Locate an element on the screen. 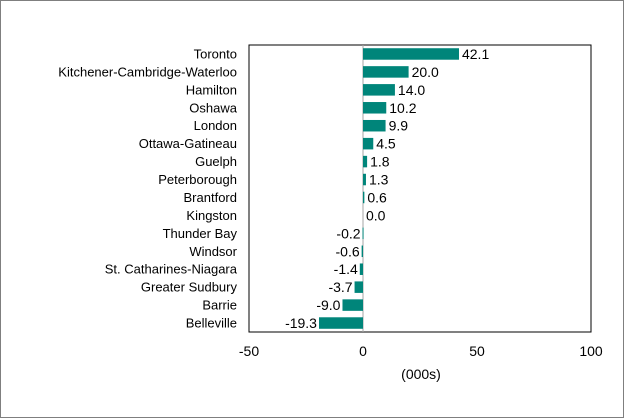 The image size is (624, 419). x-tick-label: -50 is located at coordinates (249, 351).